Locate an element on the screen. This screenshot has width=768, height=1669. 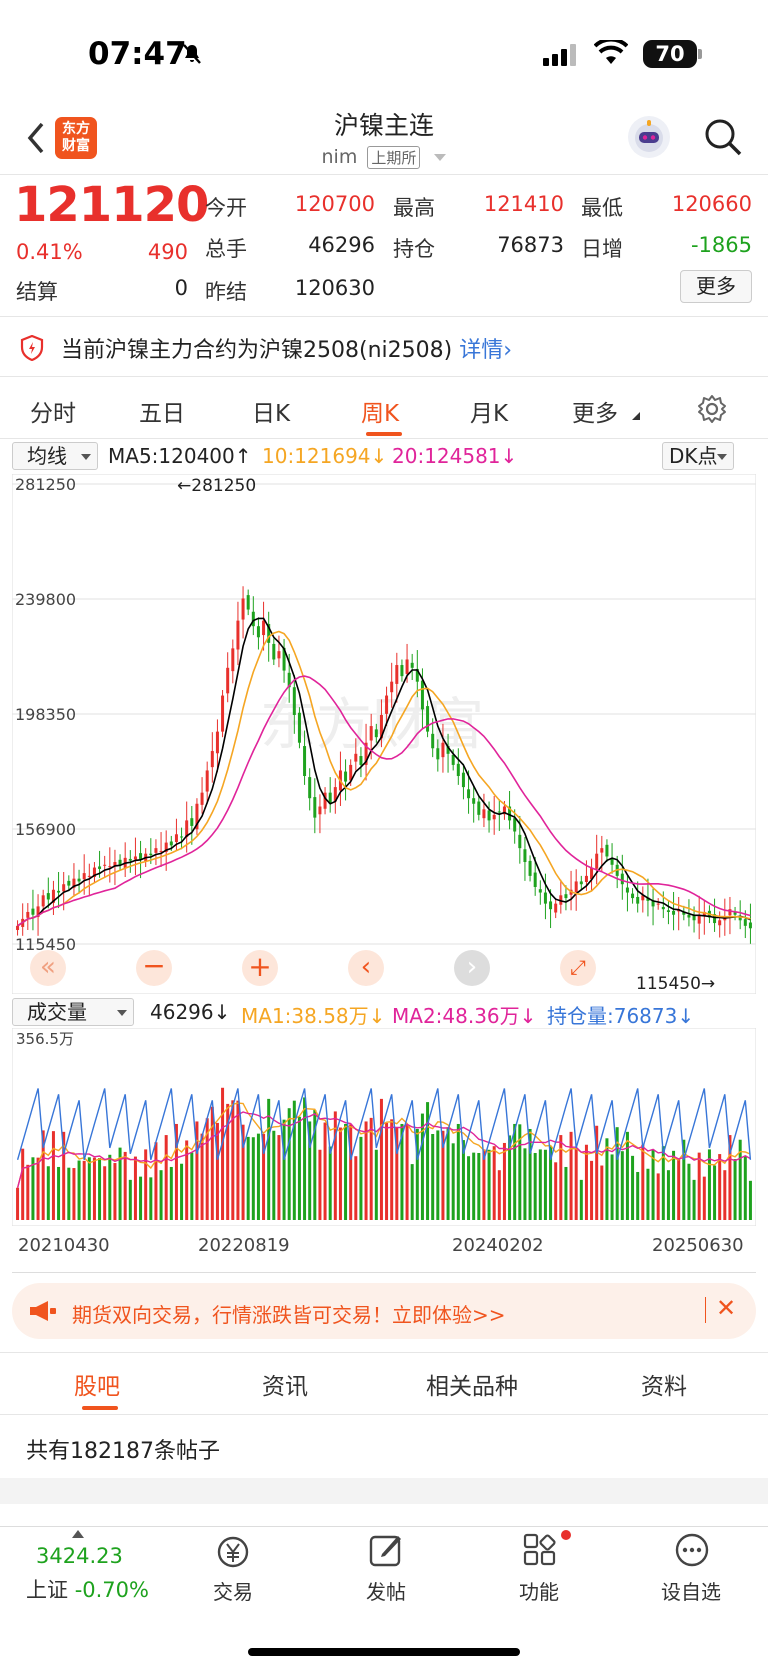
settings-gear-icon is located at coordinates (712, 409).